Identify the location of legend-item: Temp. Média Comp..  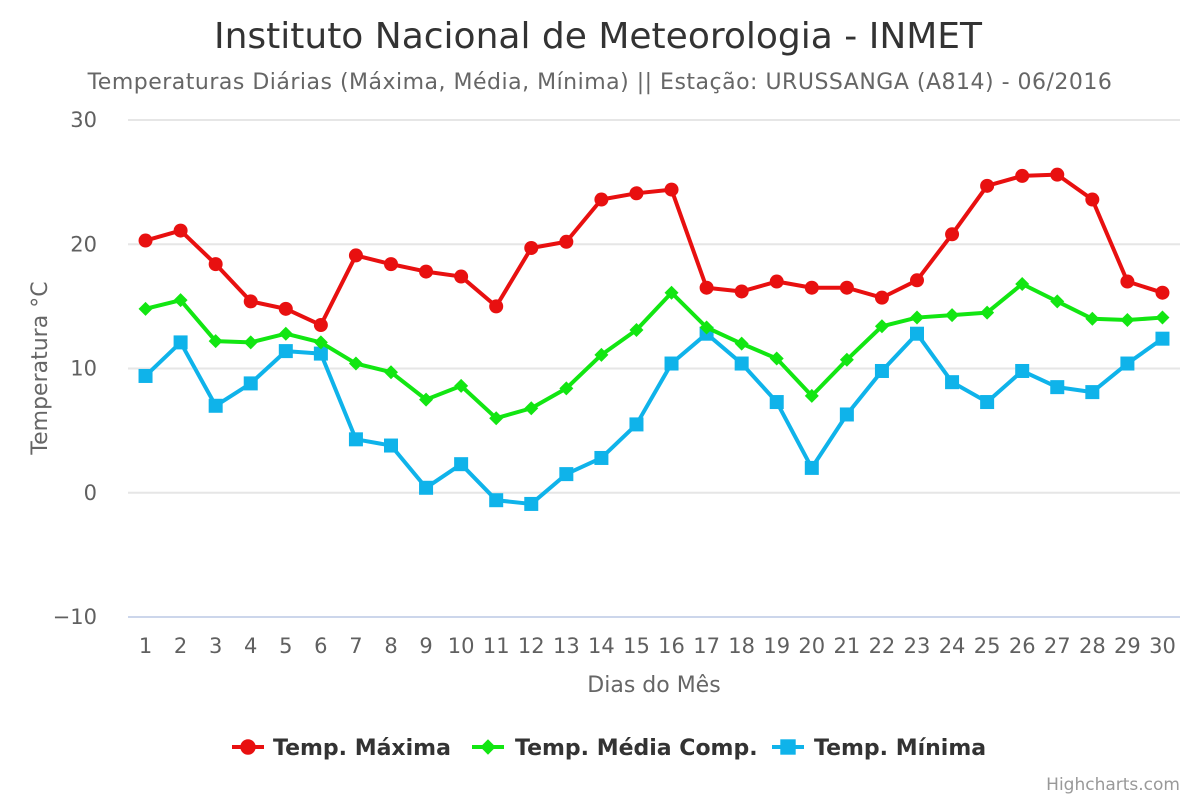
(615, 748).